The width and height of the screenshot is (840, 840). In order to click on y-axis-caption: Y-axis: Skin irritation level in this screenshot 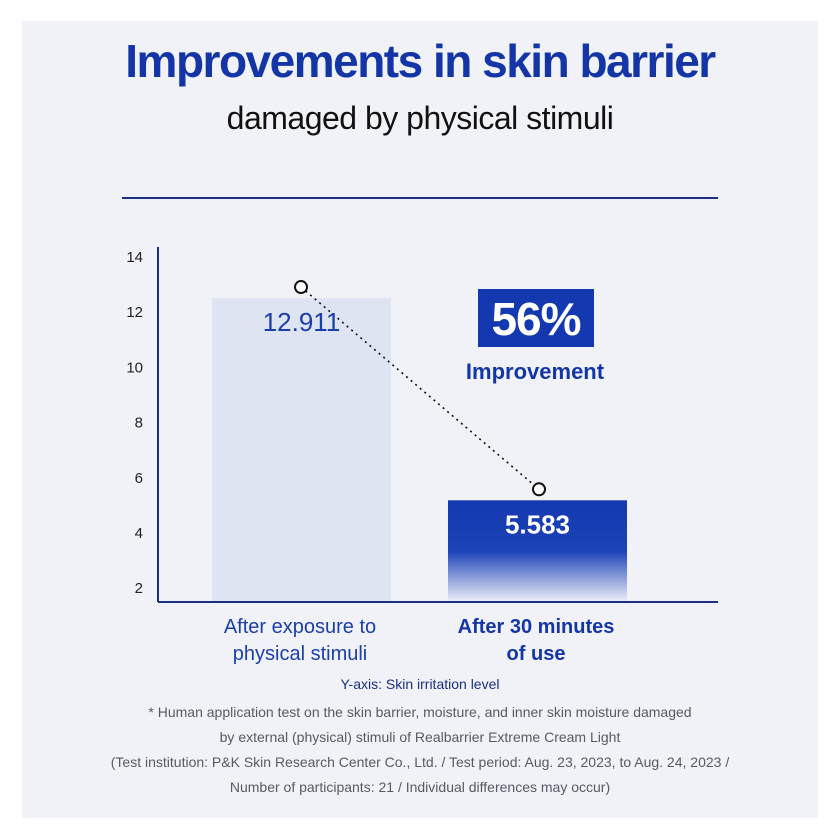, I will do `click(420, 684)`.